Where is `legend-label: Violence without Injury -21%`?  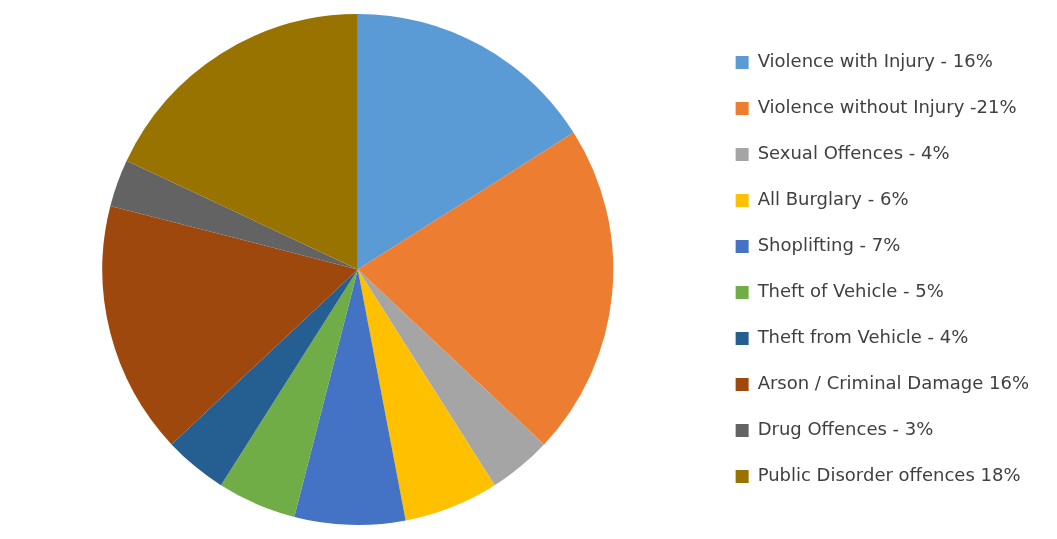
legend-label: Violence without Injury -21% is located at coordinates (887, 107).